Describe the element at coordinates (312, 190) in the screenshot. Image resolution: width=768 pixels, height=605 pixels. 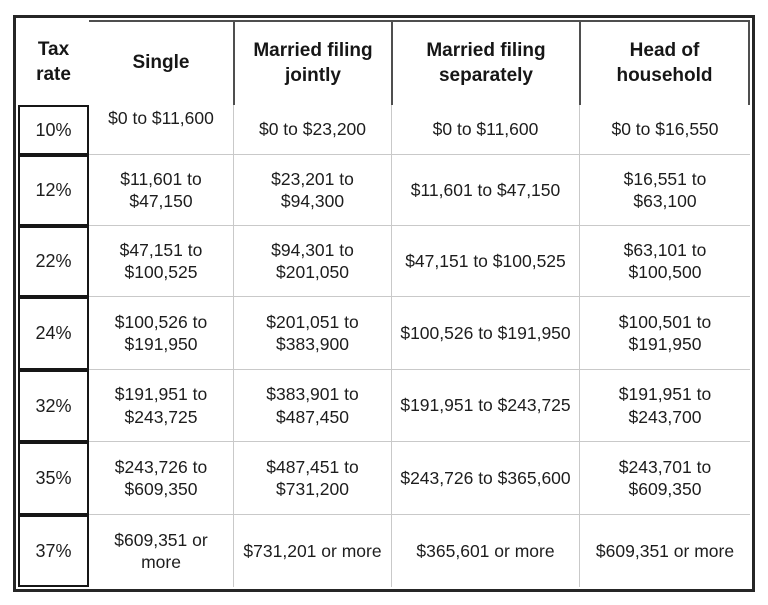
I see `cell-married-filing-jointly: $23,201 to $94,300` at that location.